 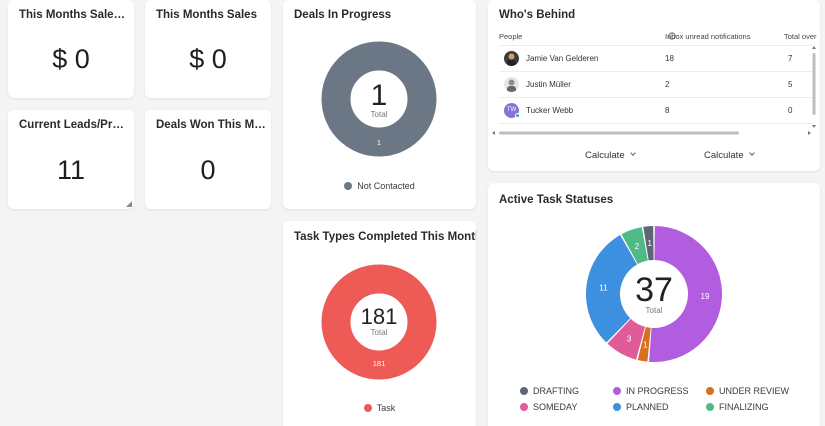 I want to click on calculate-dropdown-1: Calculate, so click(x=610, y=155).